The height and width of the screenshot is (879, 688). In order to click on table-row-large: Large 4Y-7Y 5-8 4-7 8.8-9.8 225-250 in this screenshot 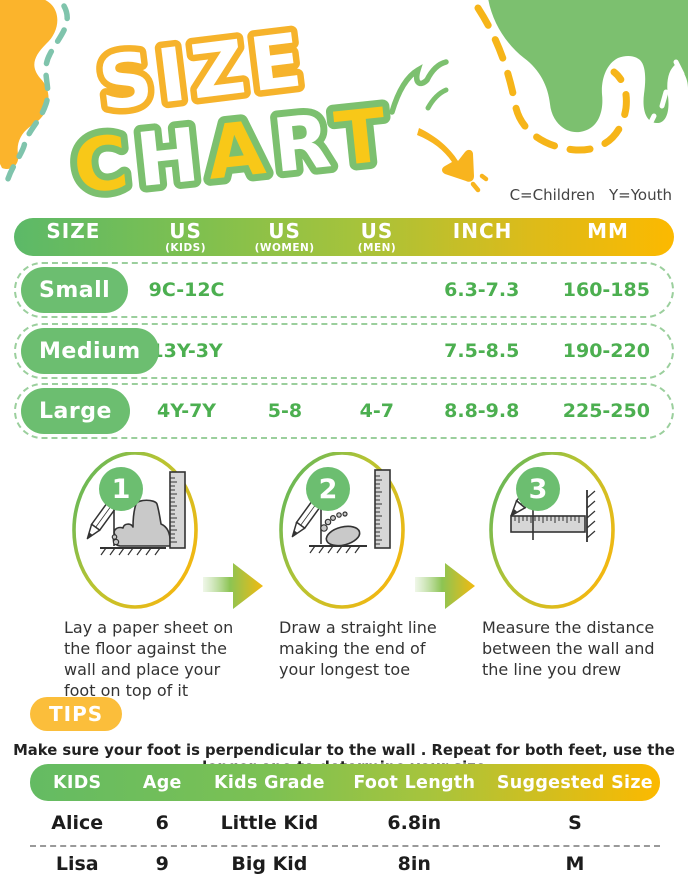, I will do `click(344, 411)`.